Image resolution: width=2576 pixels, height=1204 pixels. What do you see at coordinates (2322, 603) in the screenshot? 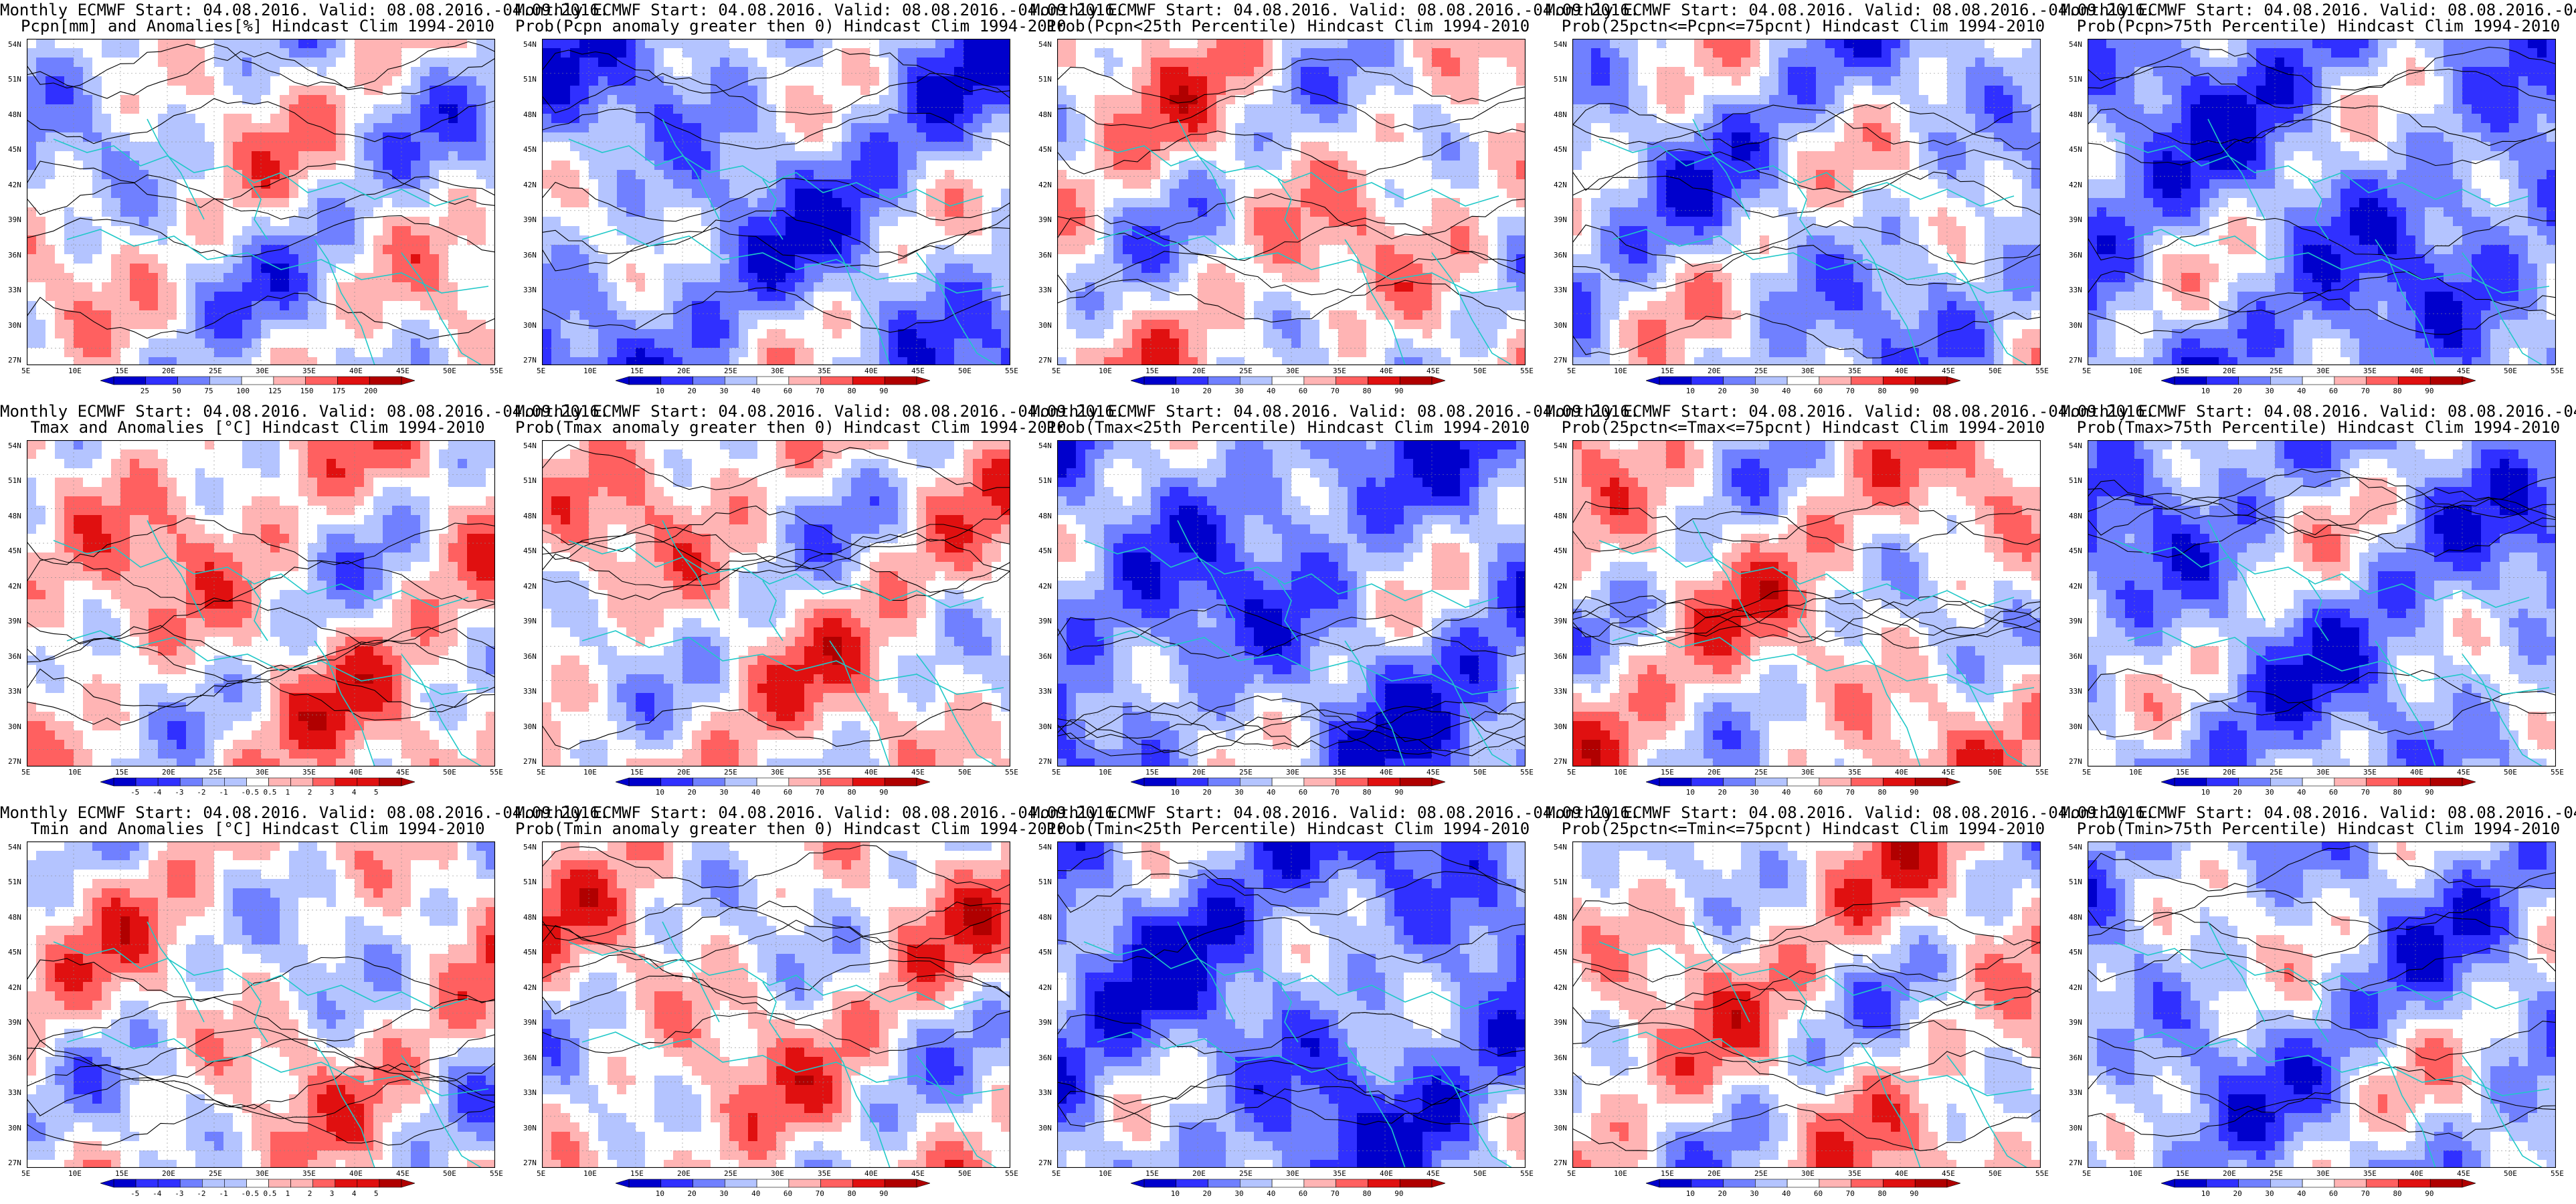
I see `anomaly-map` at bounding box center [2322, 603].